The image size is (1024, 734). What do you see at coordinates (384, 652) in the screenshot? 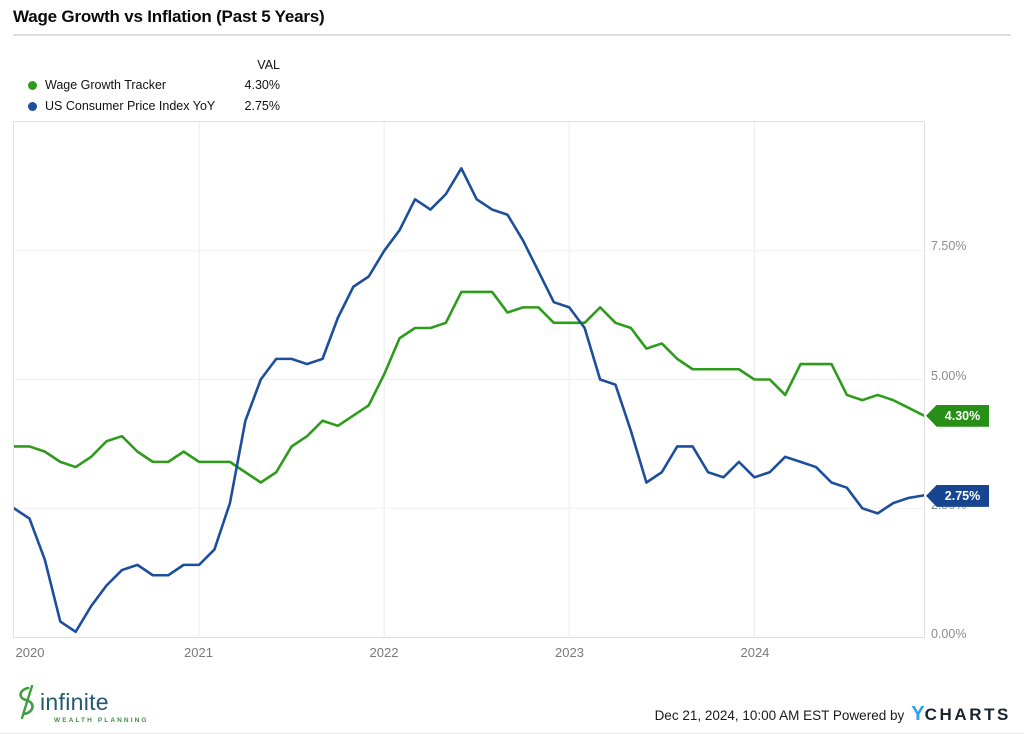
I see `x-tick-label: 2022` at bounding box center [384, 652].